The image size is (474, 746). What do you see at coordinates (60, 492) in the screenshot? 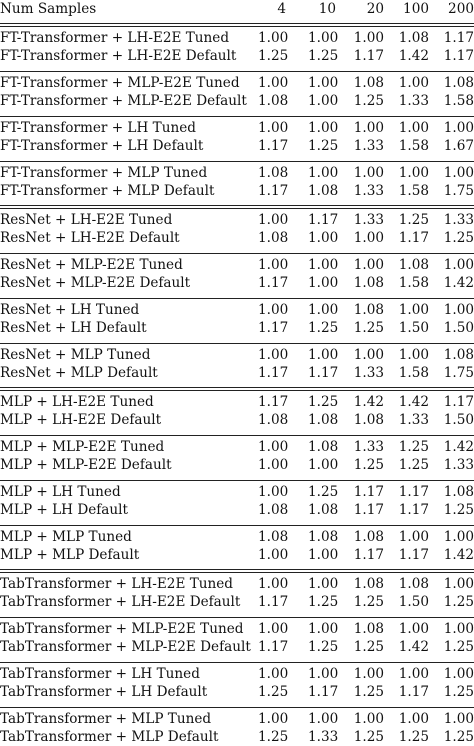
I see `row-label: MLP + LH Tuned` at bounding box center [60, 492].